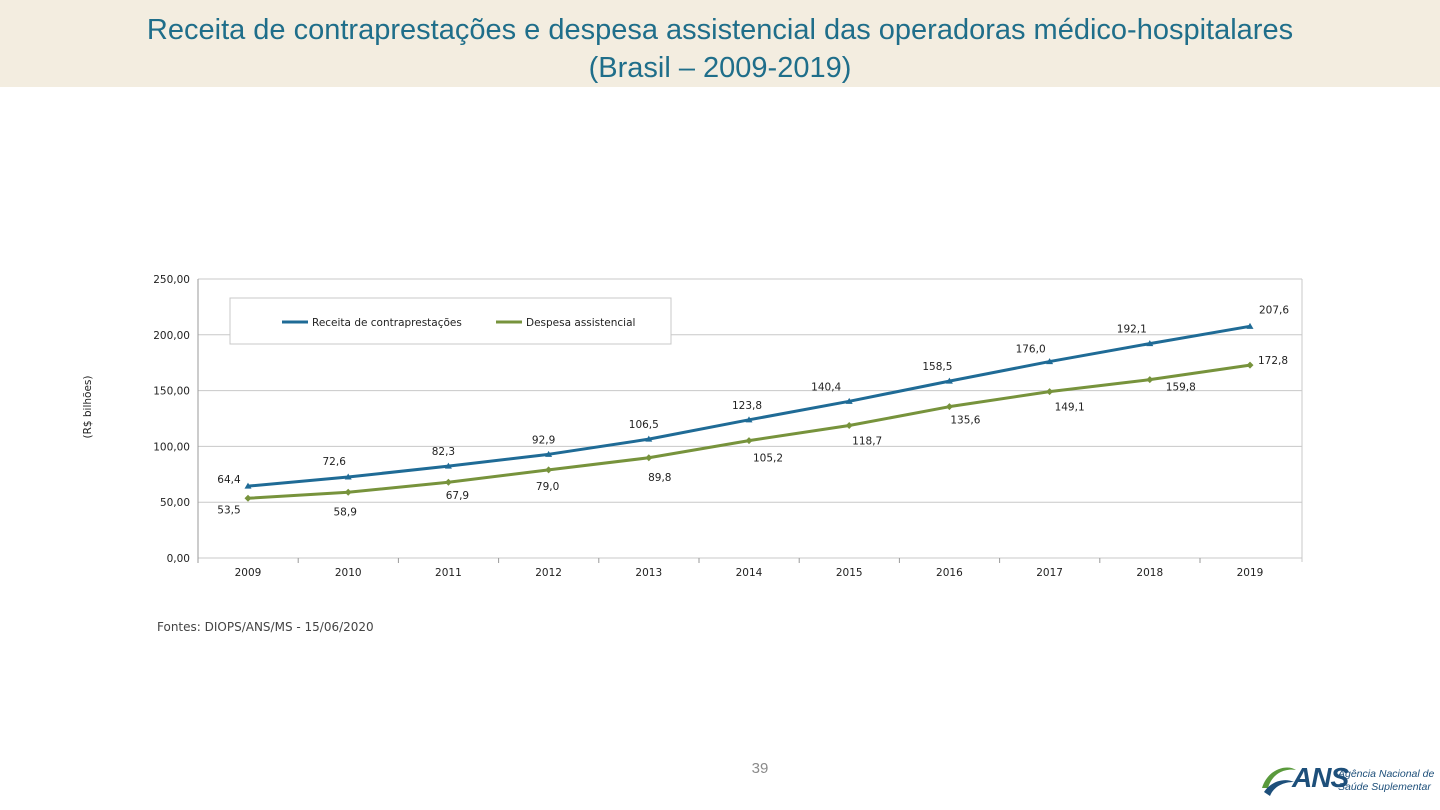 The width and height of the screenshot is (1440, 810). I want to click on page-title-line2: (Brasil – 2009-2019), so click(720, 68).